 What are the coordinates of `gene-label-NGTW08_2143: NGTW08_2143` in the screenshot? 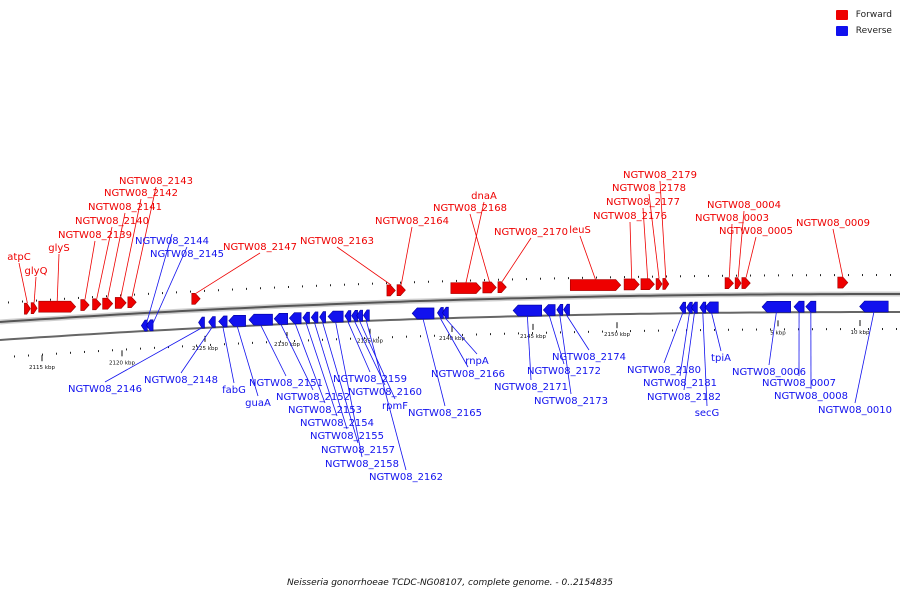 It's located at (156, 181).